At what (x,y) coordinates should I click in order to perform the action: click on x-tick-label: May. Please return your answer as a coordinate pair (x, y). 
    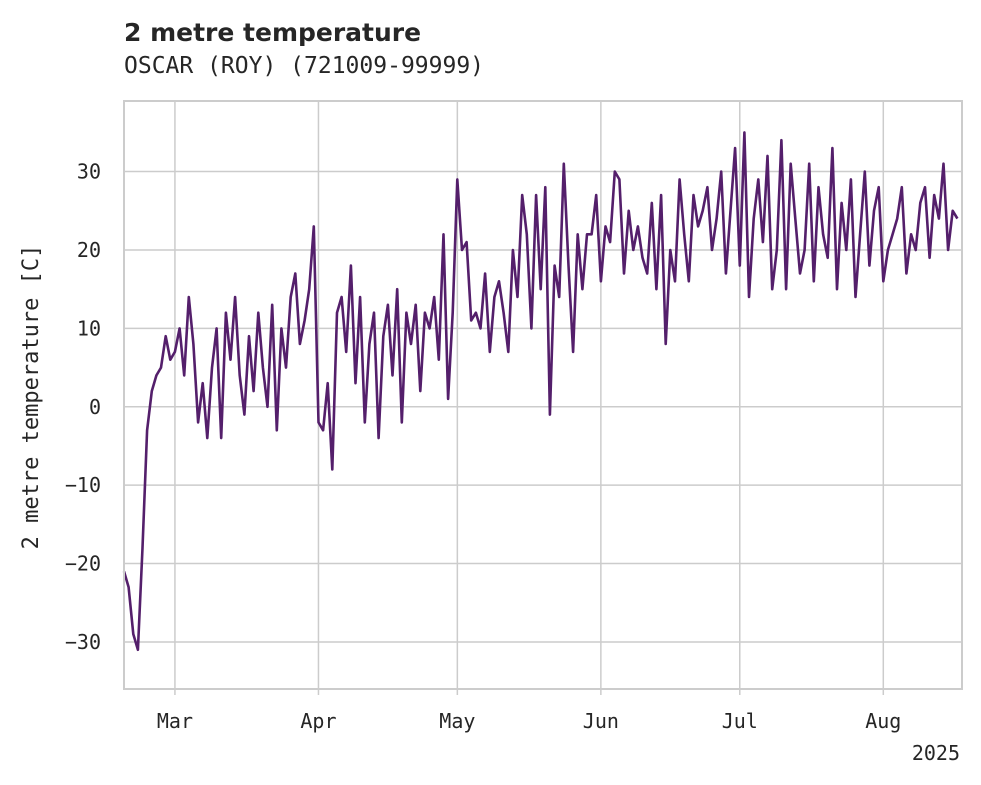
    Looking at the image, I should click on (457, 721).